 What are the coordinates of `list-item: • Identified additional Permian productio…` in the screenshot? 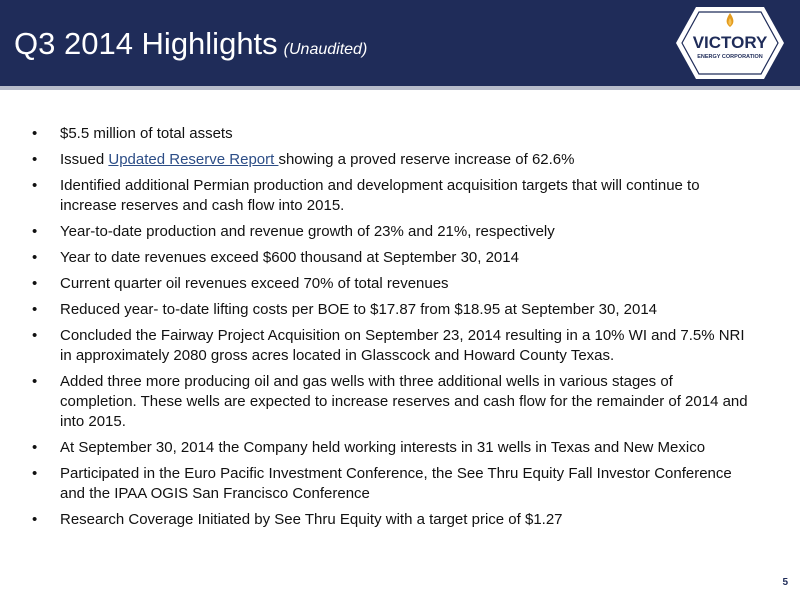 It's located at (390, 196).